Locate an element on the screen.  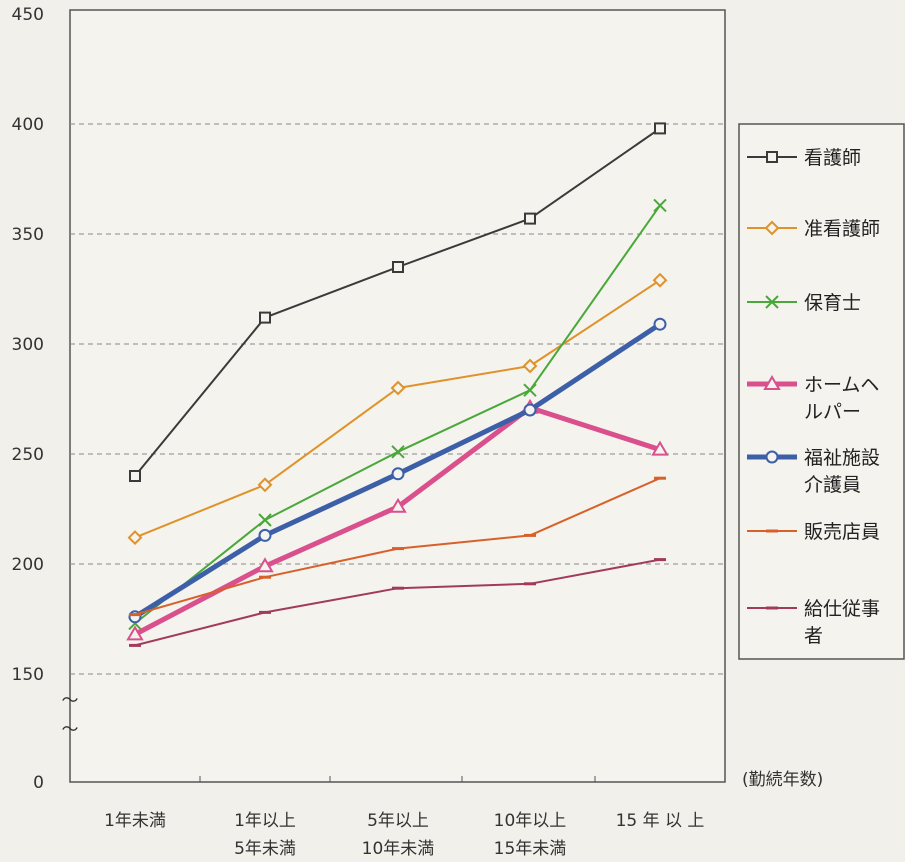
y-tick-label: 350 is located at coordinates (28, 235).